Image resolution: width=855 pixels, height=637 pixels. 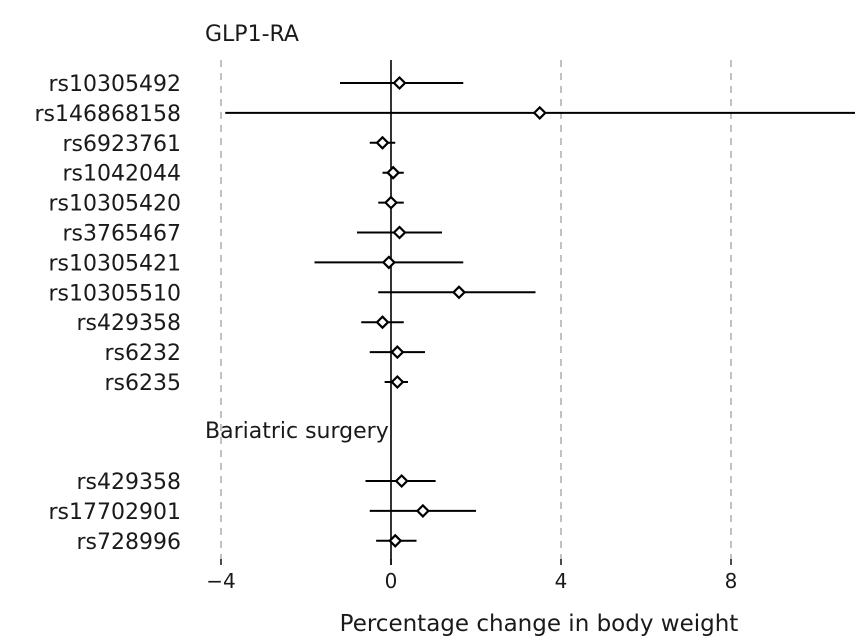 What do you see at coordinates (731, 581) in the screenshot?
I see `x-tick-label: 8` at bounding box center [731, 581].